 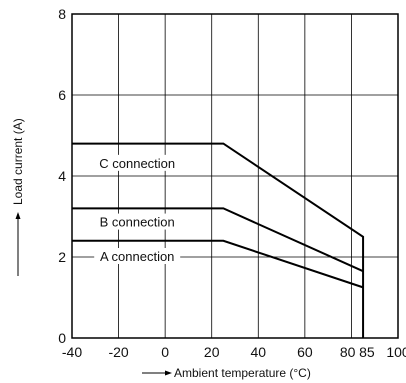 I want to click on y-axis-ticks: 0 2 4 6 8, so click(x=62, y=176).